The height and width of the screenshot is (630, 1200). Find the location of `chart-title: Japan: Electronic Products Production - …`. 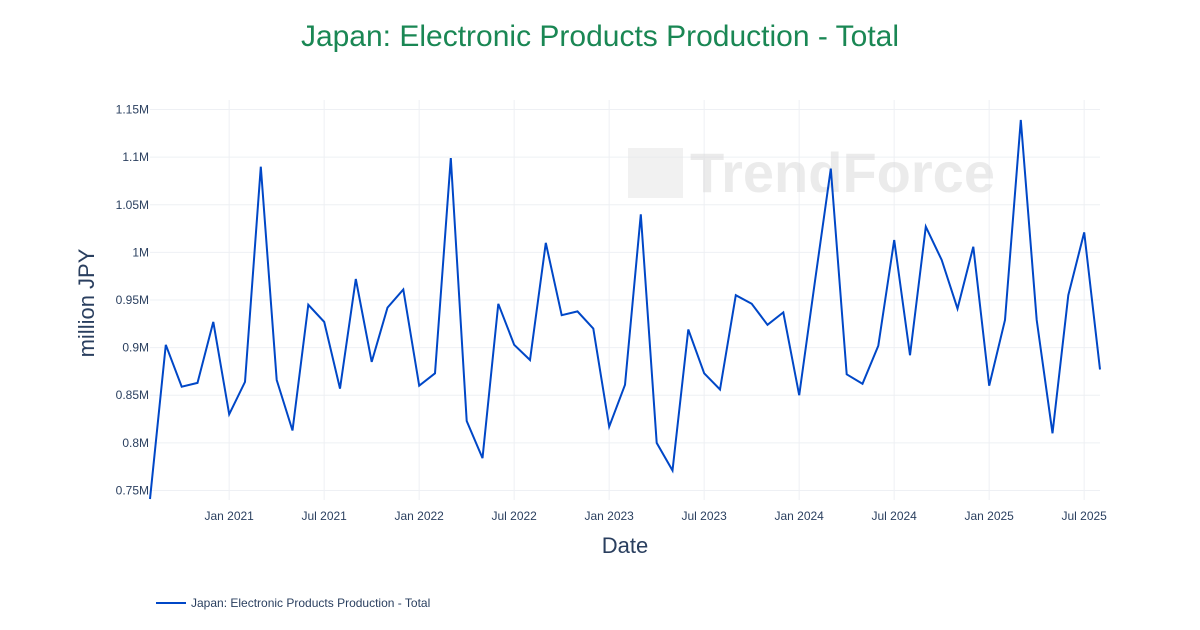

chart-title: Japan: Electronic Products Production - … is located at coordinates (600, 36).